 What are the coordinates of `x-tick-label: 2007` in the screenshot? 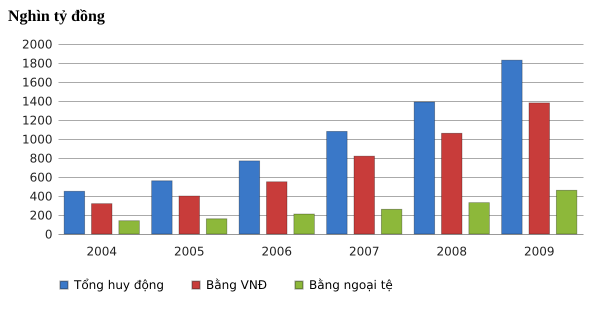 It's located at (364, 251).